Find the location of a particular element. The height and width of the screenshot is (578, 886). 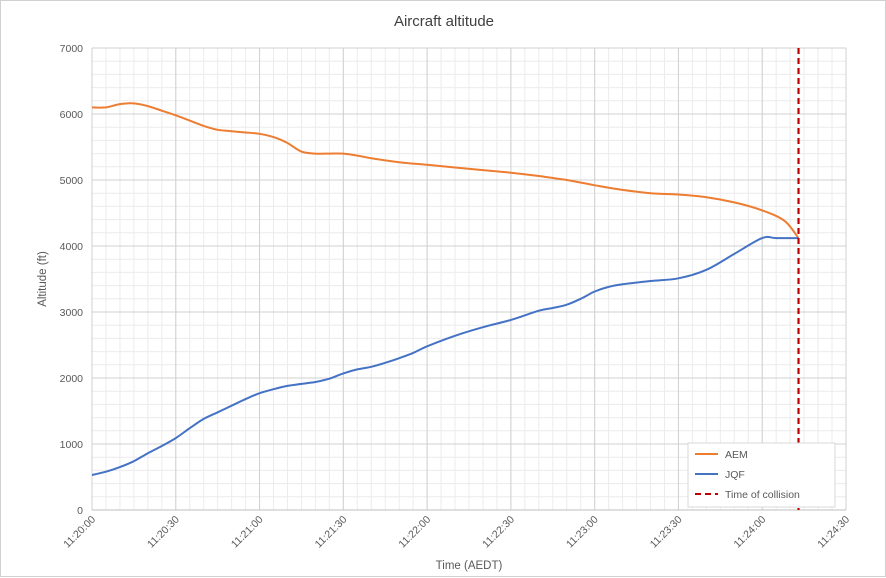

chart-title: Aircraft altitude is located at coordinates (444, 21).